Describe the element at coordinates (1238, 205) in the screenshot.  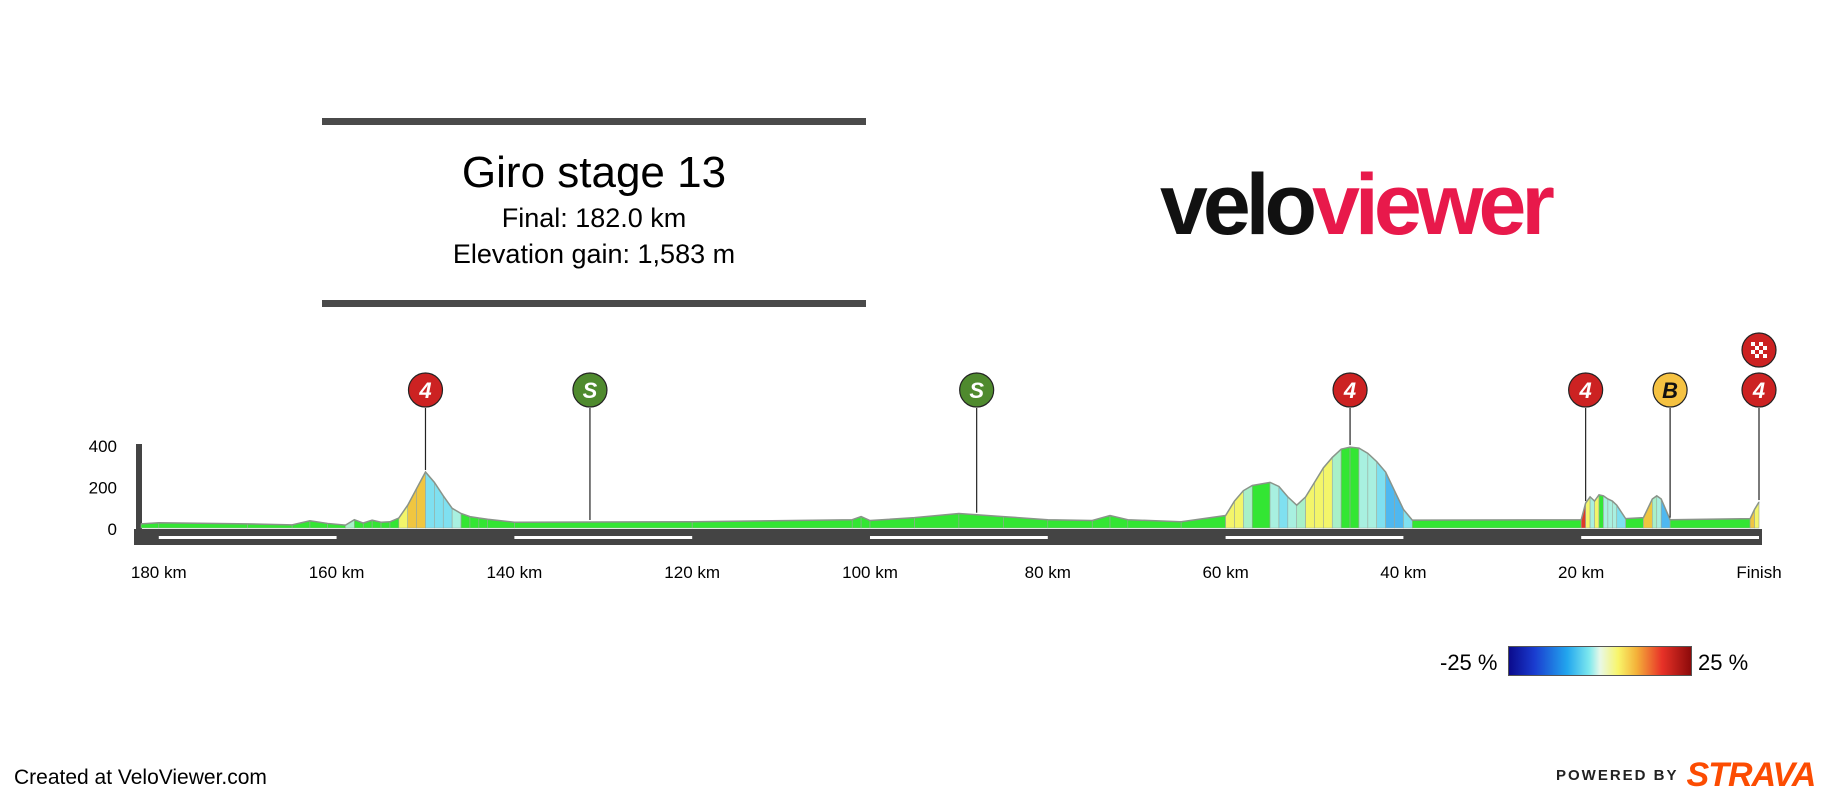
I see `logo-velo: velo` at that location.